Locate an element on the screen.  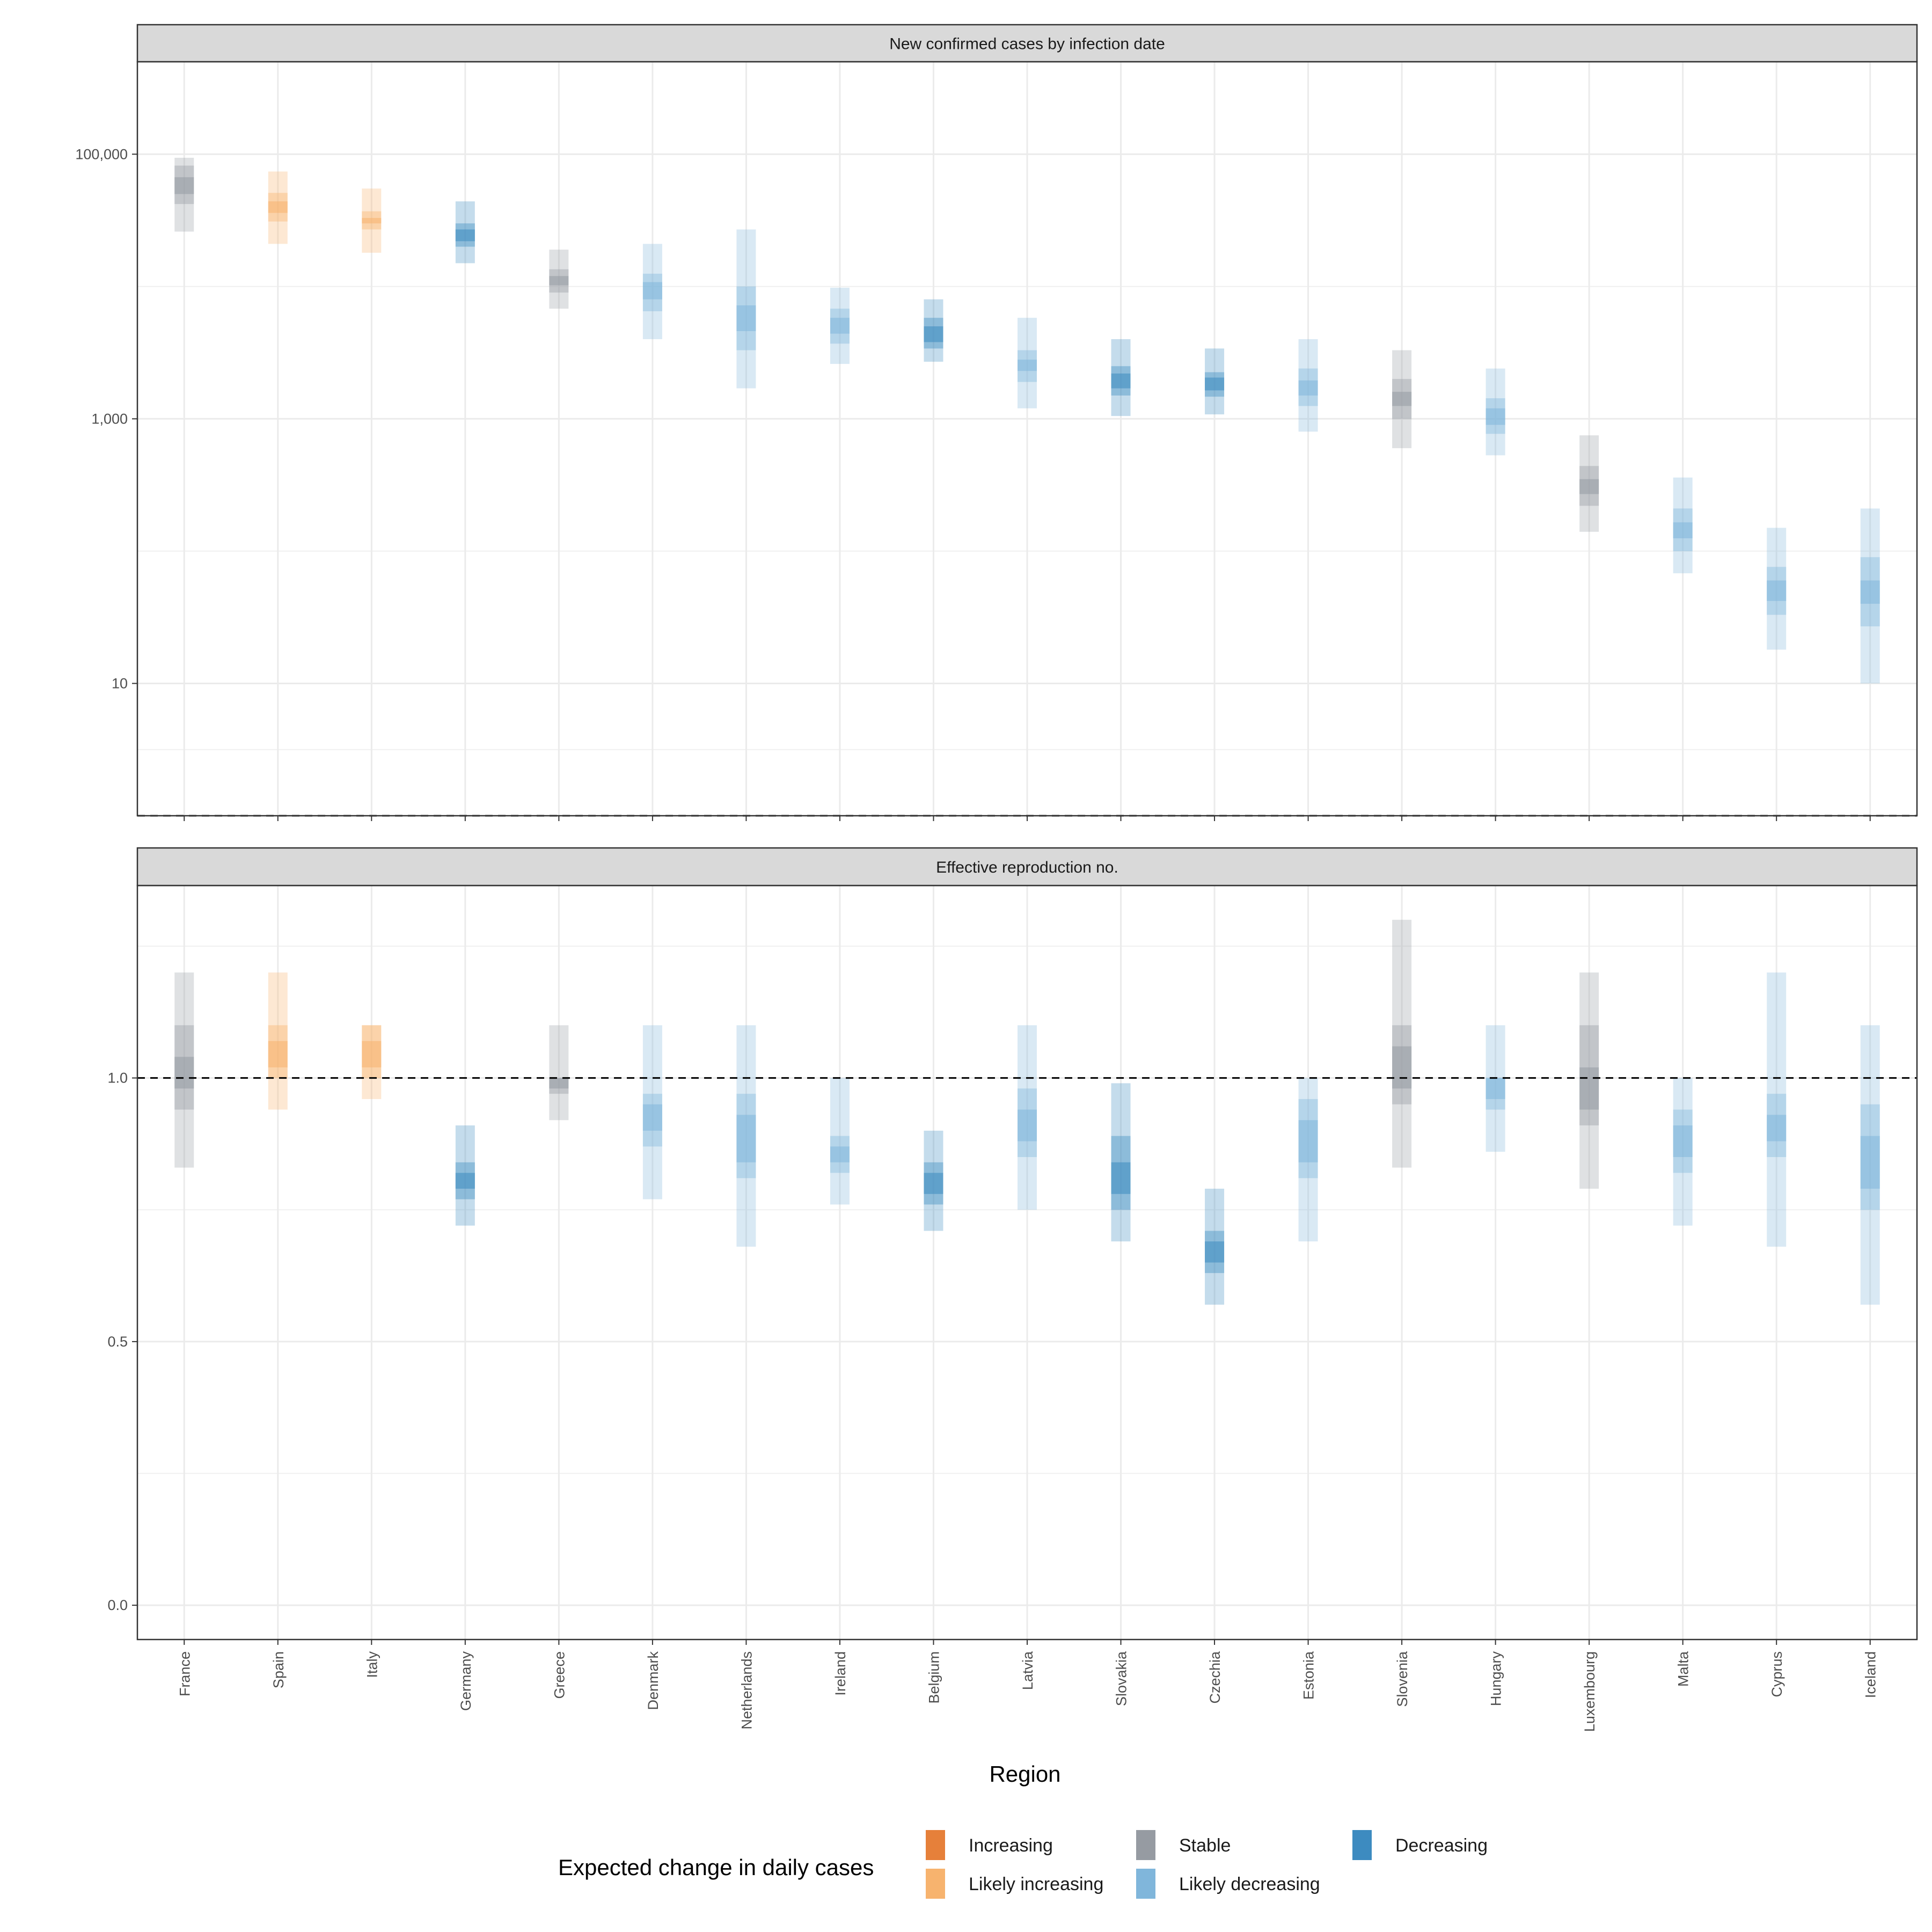
interval-slovakia is located at coordinates (1121, 1162).